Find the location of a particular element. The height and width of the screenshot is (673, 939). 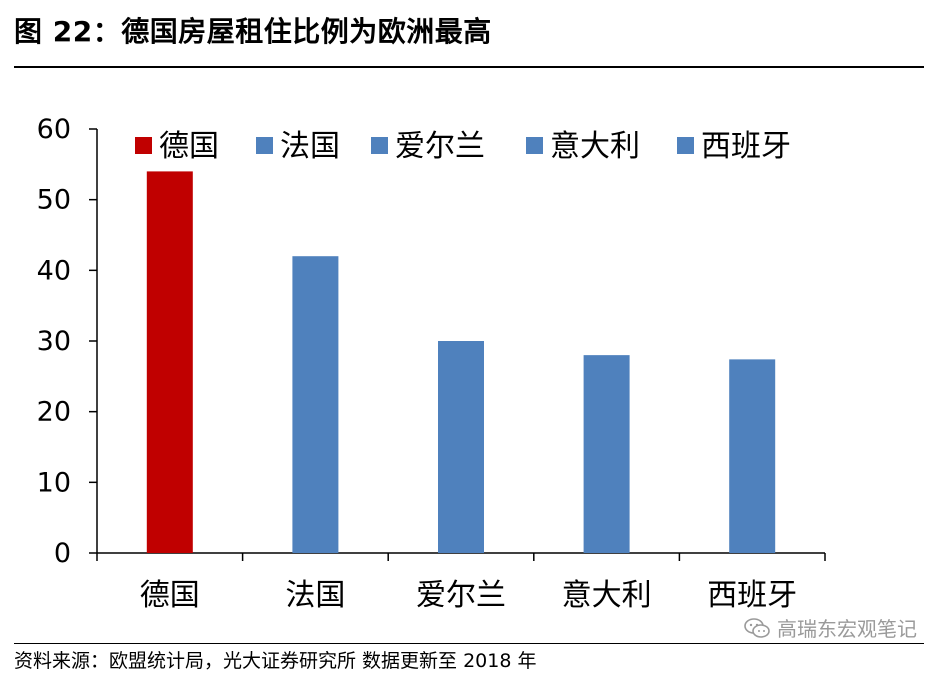

title-rule is located at coordinates (469, 67).